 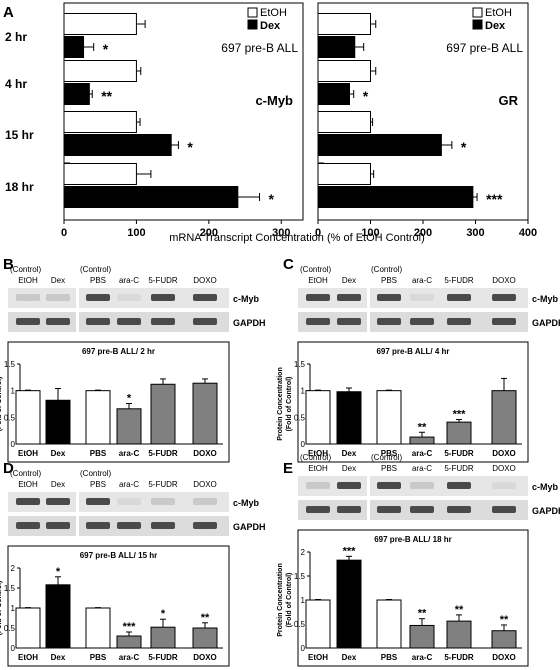 What do you see at coordinates (98, 628) in the screenshot?
I see `bar-pbs` at bounding box center [98, 628].